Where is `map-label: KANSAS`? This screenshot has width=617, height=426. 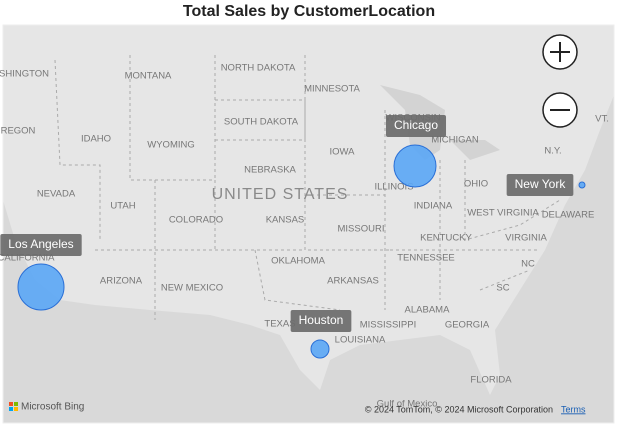 map-label: KANSAS is located at coordinates (285, 220).